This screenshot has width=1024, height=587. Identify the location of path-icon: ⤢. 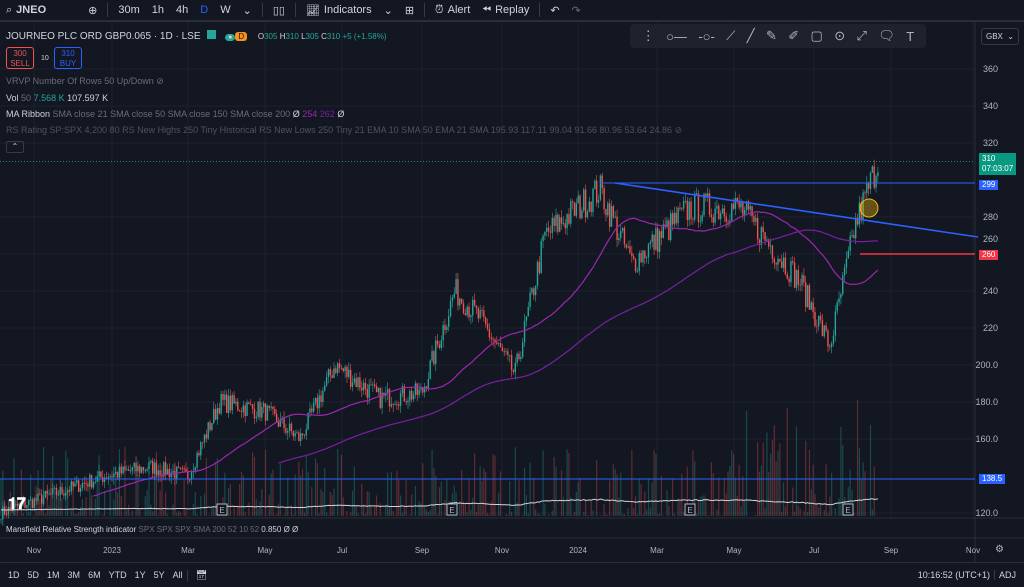
(861, 35).